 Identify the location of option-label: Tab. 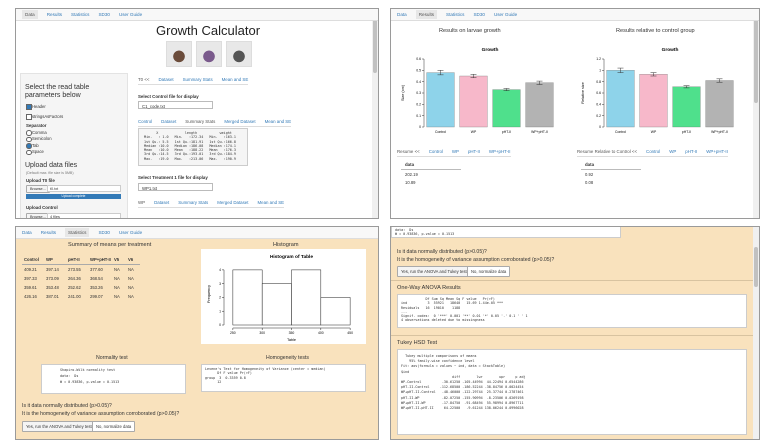
(35, 145).